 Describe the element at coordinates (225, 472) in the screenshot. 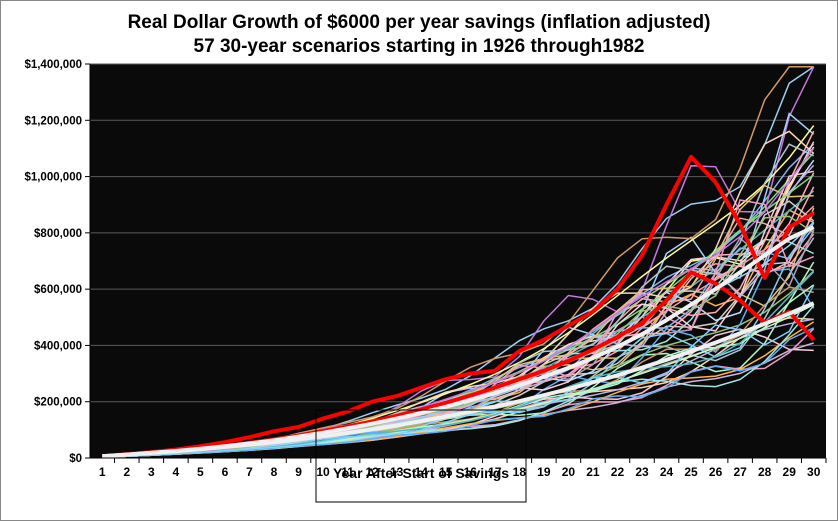

I see `x-tick-label: 6` at that location.